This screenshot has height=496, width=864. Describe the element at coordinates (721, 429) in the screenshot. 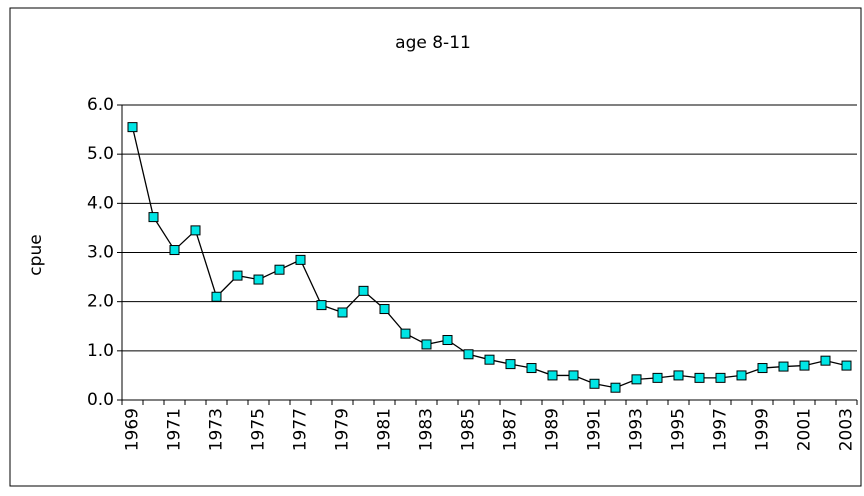

I see `x-tick-label: 1997` at that location.